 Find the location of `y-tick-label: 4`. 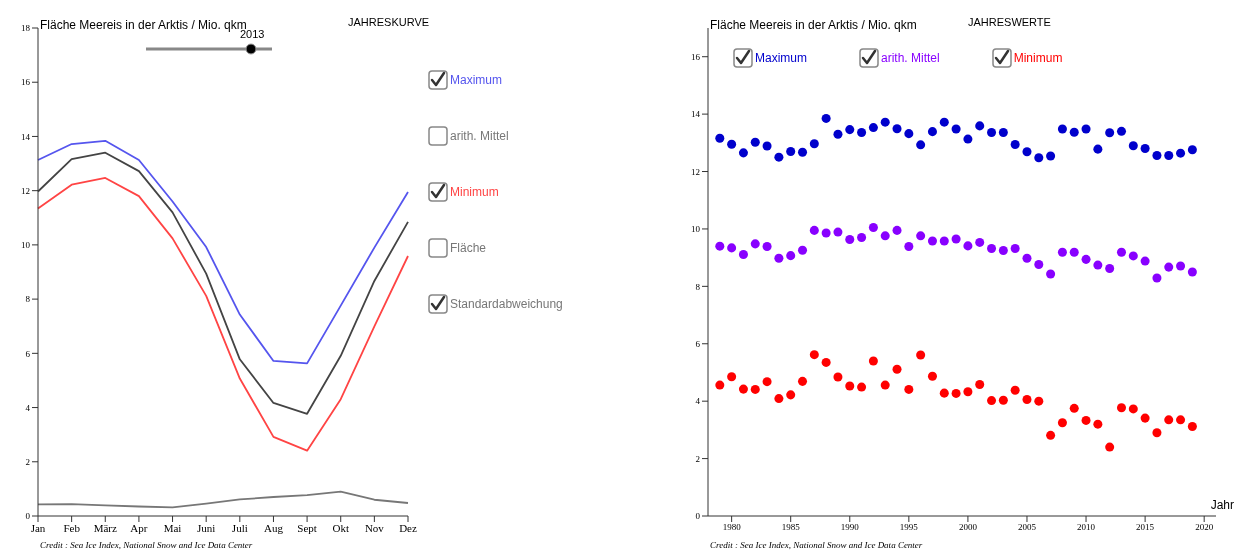

y-tick-label: 4 is located at coordinates (28, 407).